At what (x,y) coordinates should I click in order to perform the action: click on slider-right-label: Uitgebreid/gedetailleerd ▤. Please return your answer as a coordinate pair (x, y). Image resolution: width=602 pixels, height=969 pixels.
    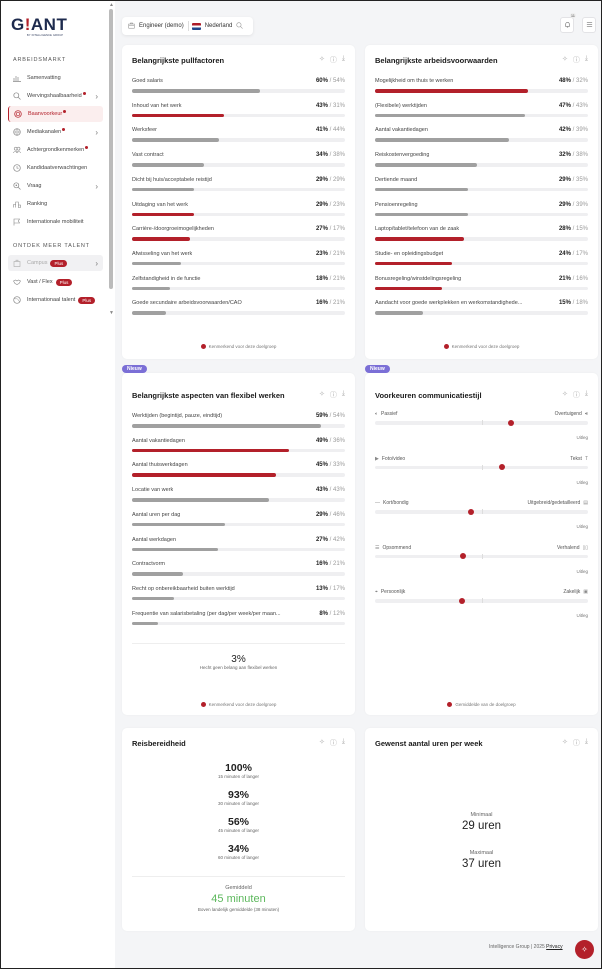
    Looking at the image, I should click on (557, 503).